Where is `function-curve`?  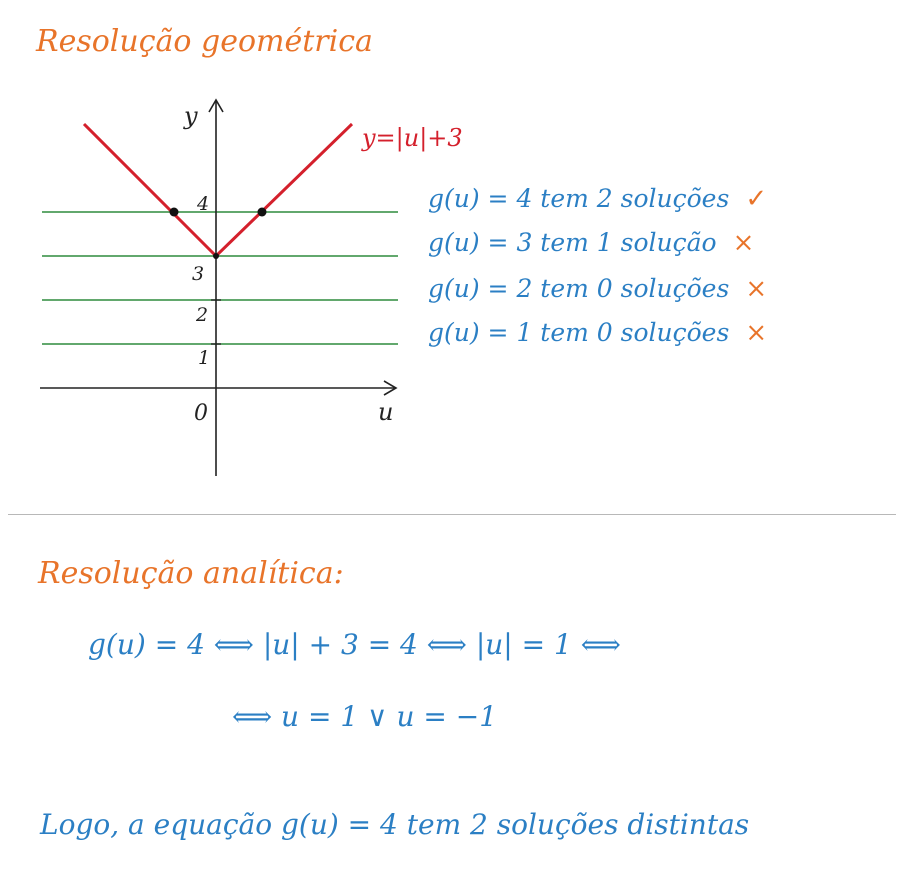
function-curve is located at coordinates (218, 190).